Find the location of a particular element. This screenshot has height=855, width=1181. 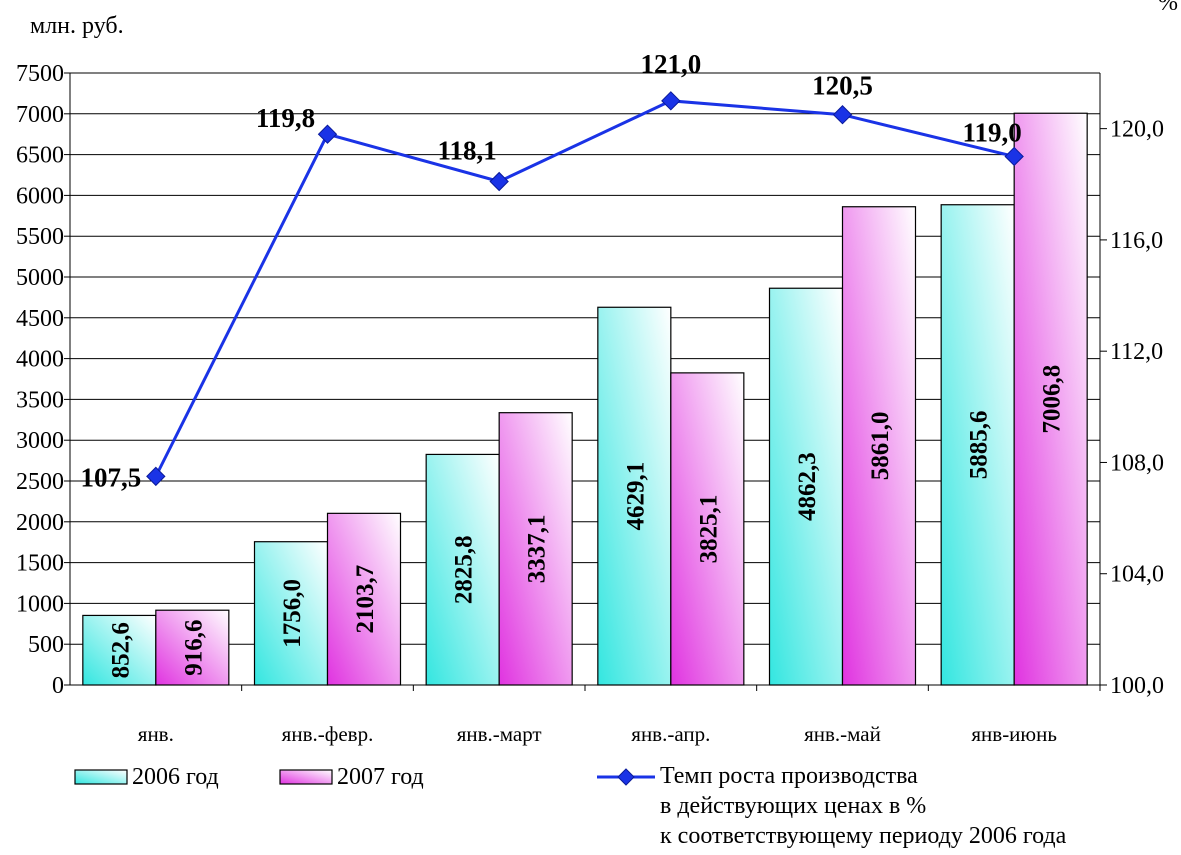

bar-label-2006-5: 5885,6 is located at coordinates (979, 444).